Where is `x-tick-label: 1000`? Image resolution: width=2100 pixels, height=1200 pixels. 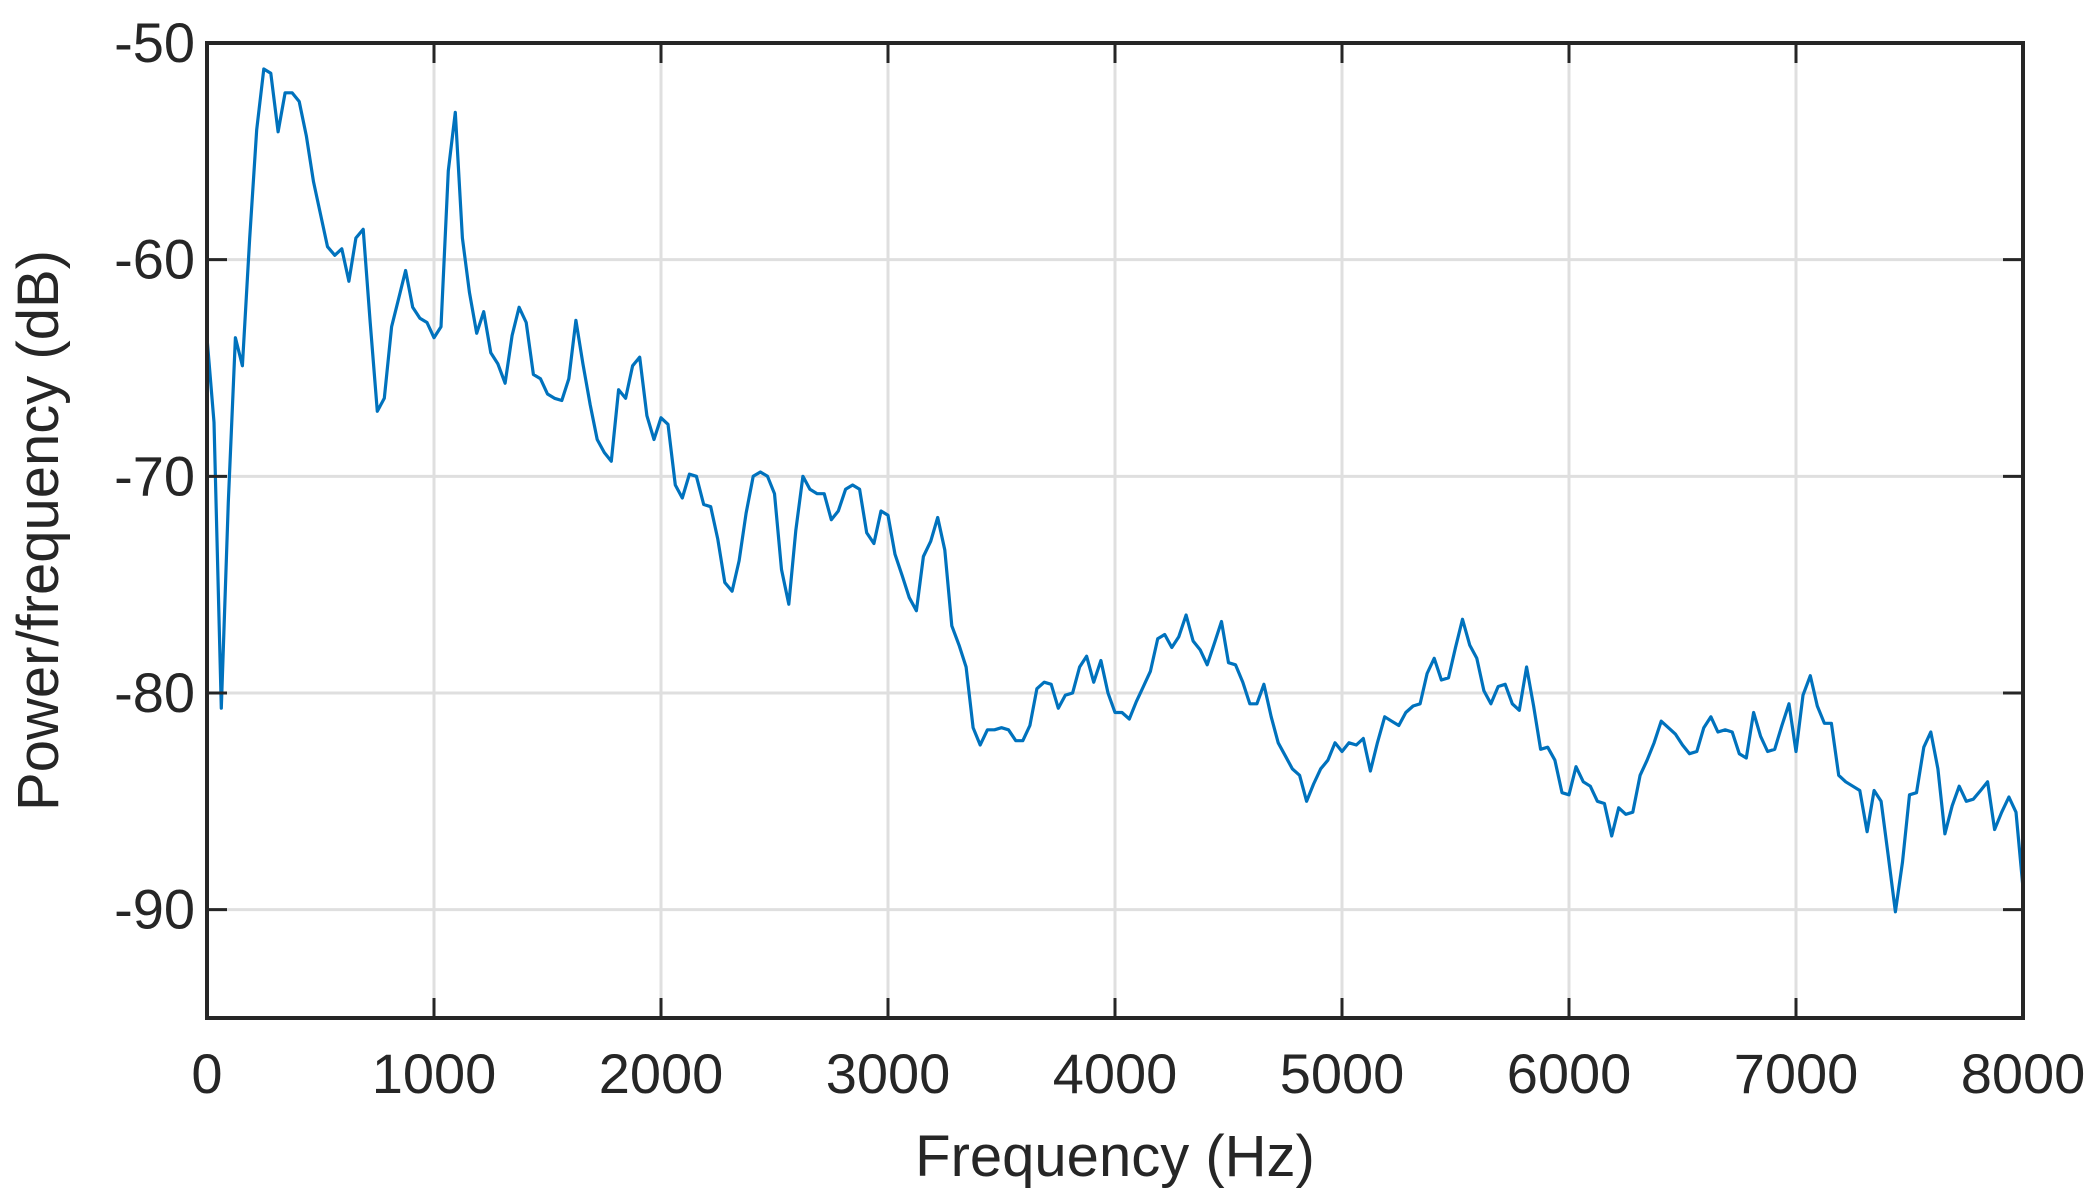 x-tick-label: 1000 is located at coordinates (434, 1073).